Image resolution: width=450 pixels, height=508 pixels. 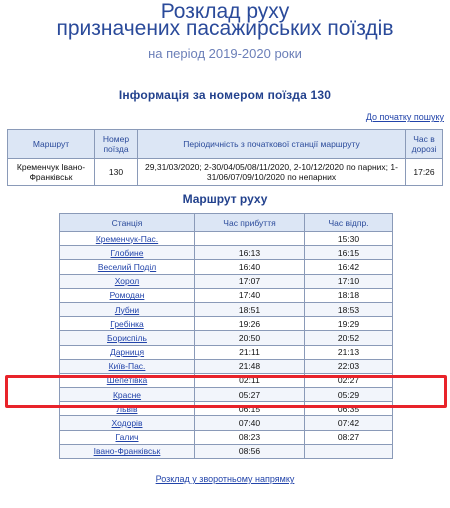 What do you see at coordinates (249, 324) in the screenshot?
I see `arrival-cell: 19:26` at bounding box center [249, 324].